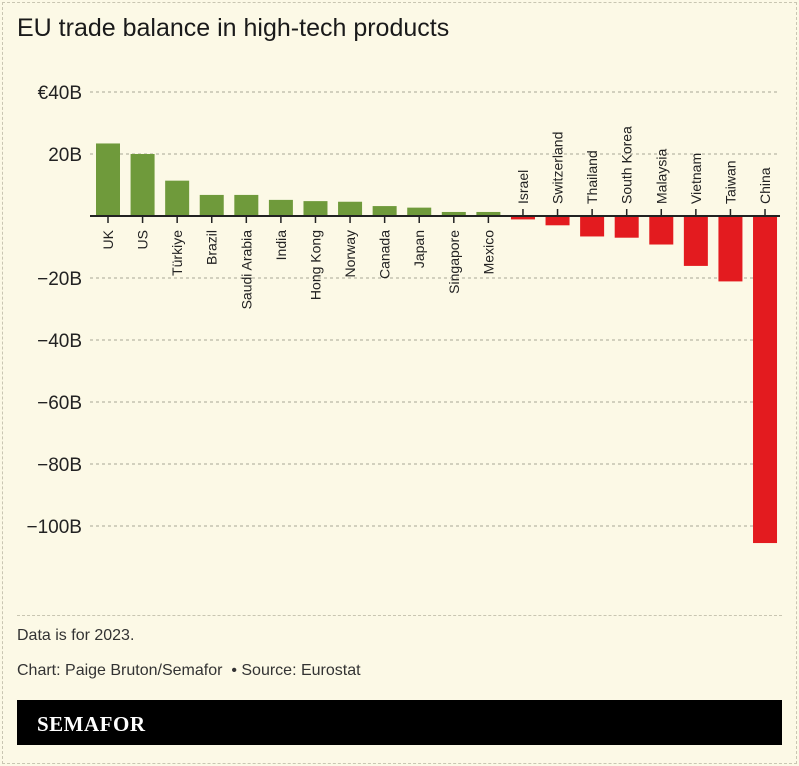 The image size is (799, 766). I want to click on data-note: Data is for 2023., so click(76, 635).